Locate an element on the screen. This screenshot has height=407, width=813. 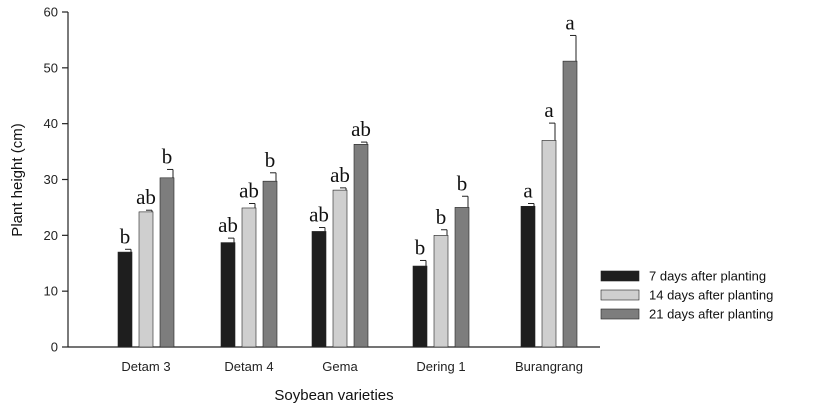
x-tick-label: Burangrang is located at coordinates (549, 366).